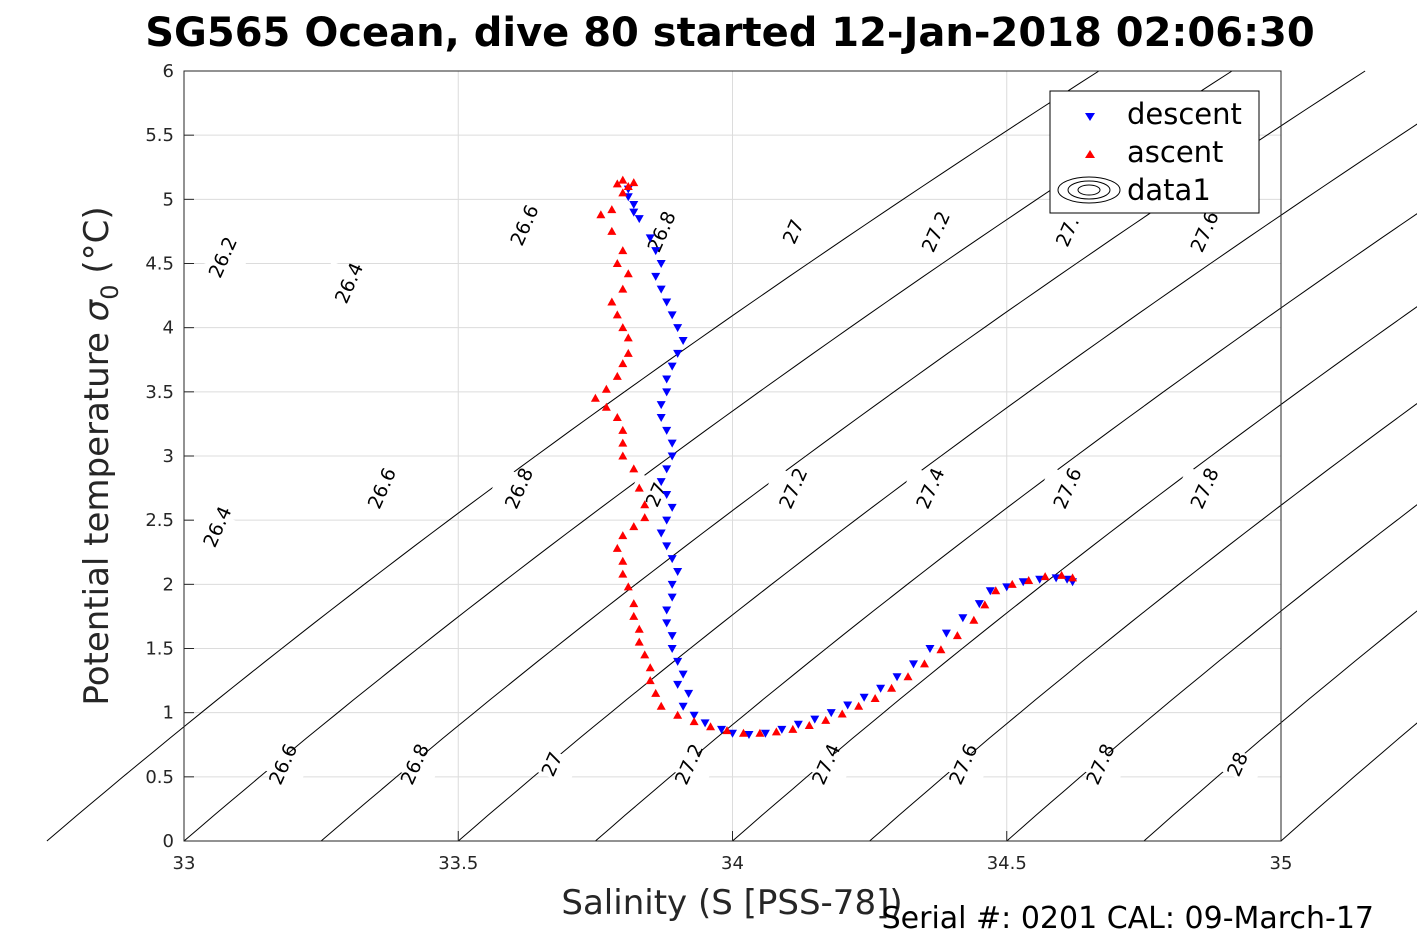  What do you see at coordinates (110, 291) in the screenshot?
I see `y-axis-label-subscript: 0` at bounding box center [110, 291].